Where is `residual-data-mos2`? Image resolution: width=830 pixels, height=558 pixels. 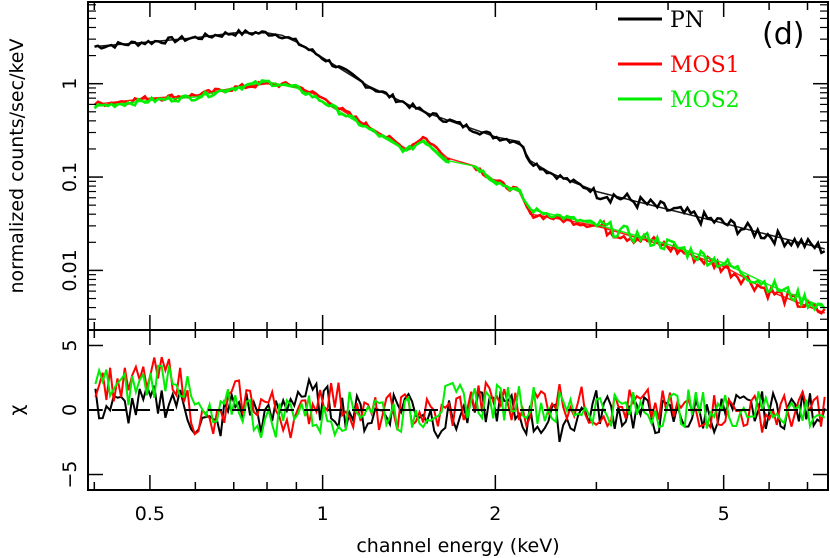
residual-data-mos2 is located at coordinates (460, 401).